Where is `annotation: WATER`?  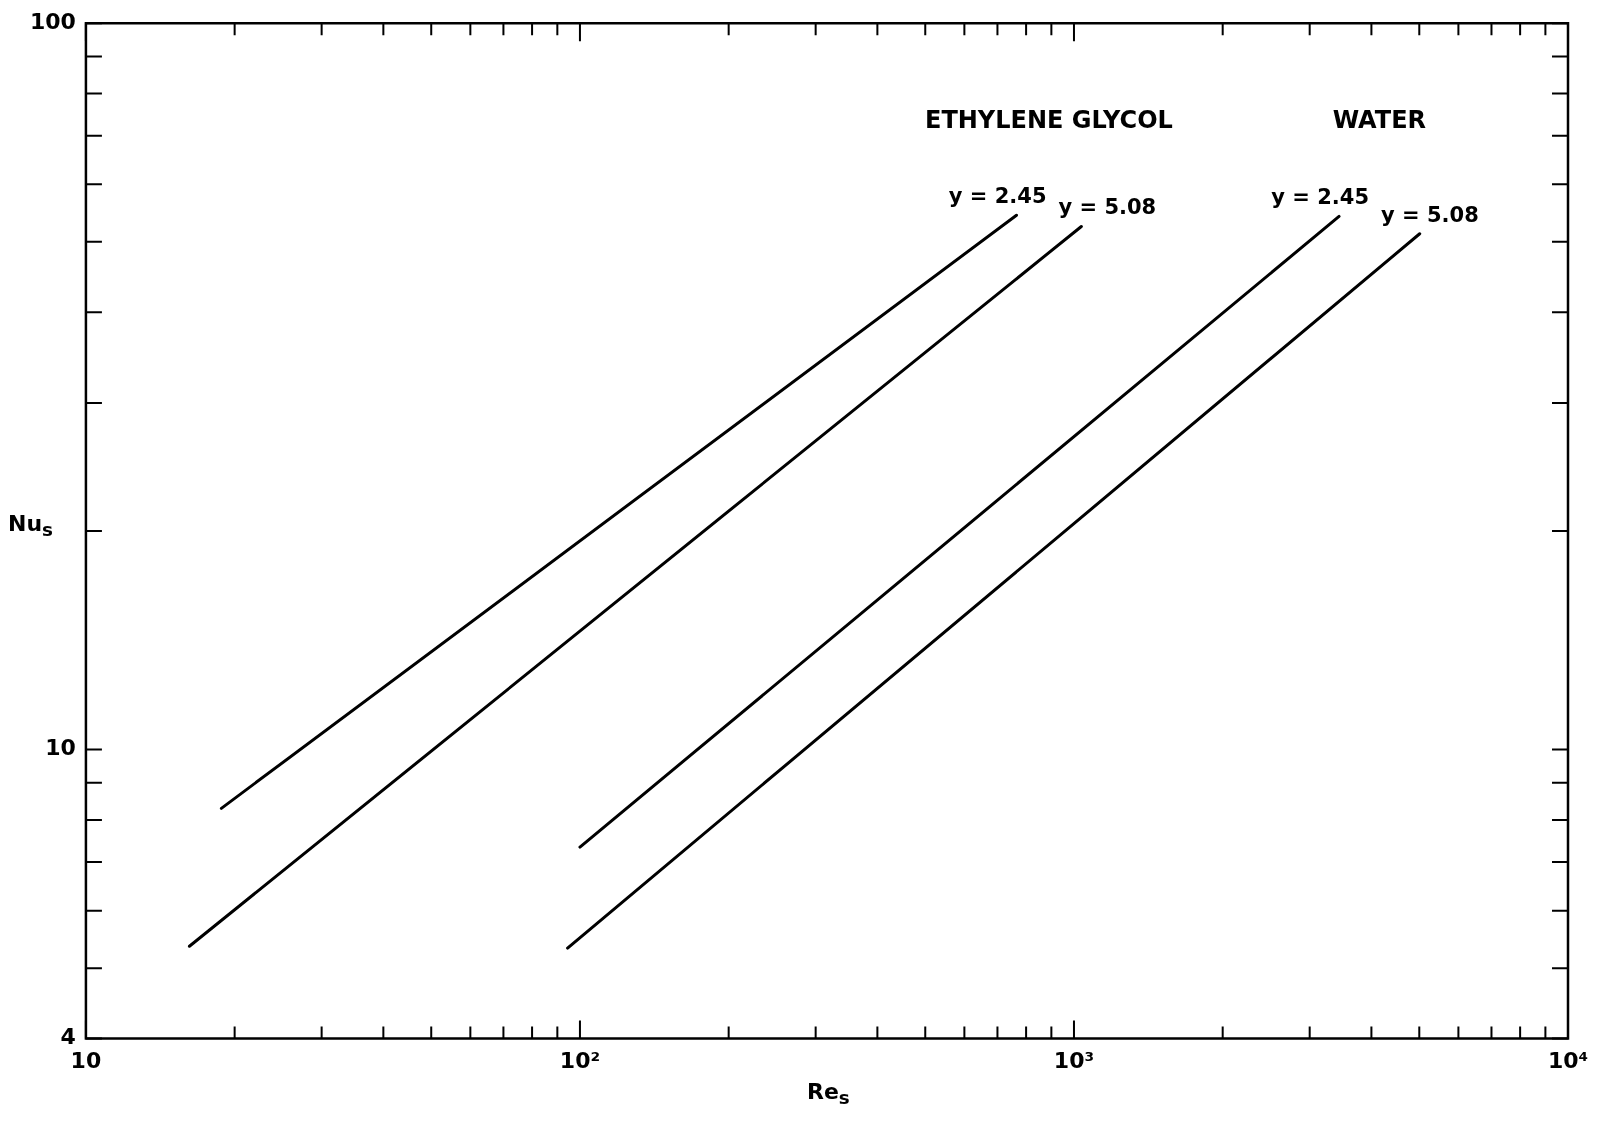 annotation: WATER is located at coordinates (1379, 120).